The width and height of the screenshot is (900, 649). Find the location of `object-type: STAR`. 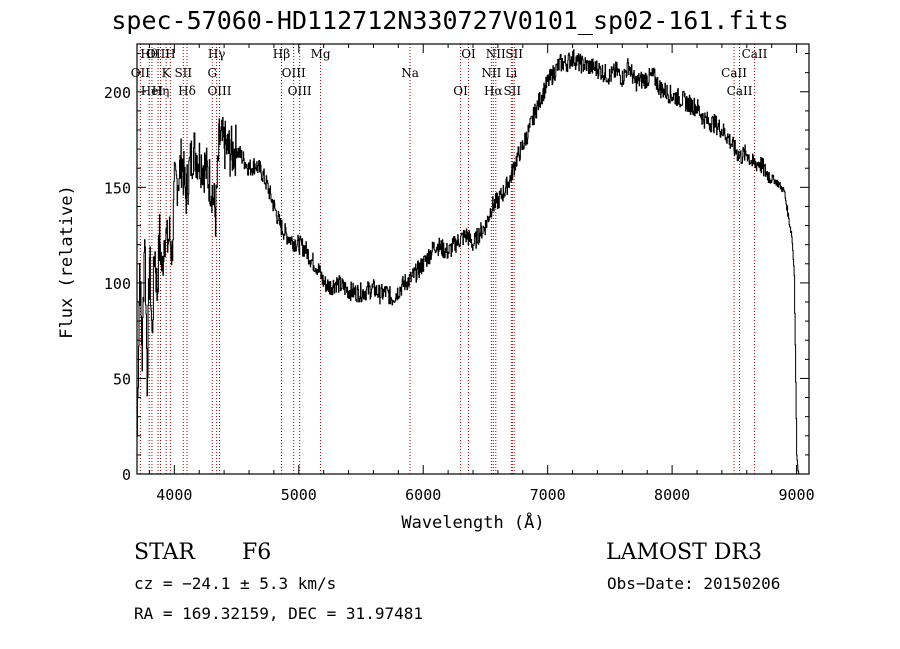

object-type: STAR is located at coordinates (164, 552).